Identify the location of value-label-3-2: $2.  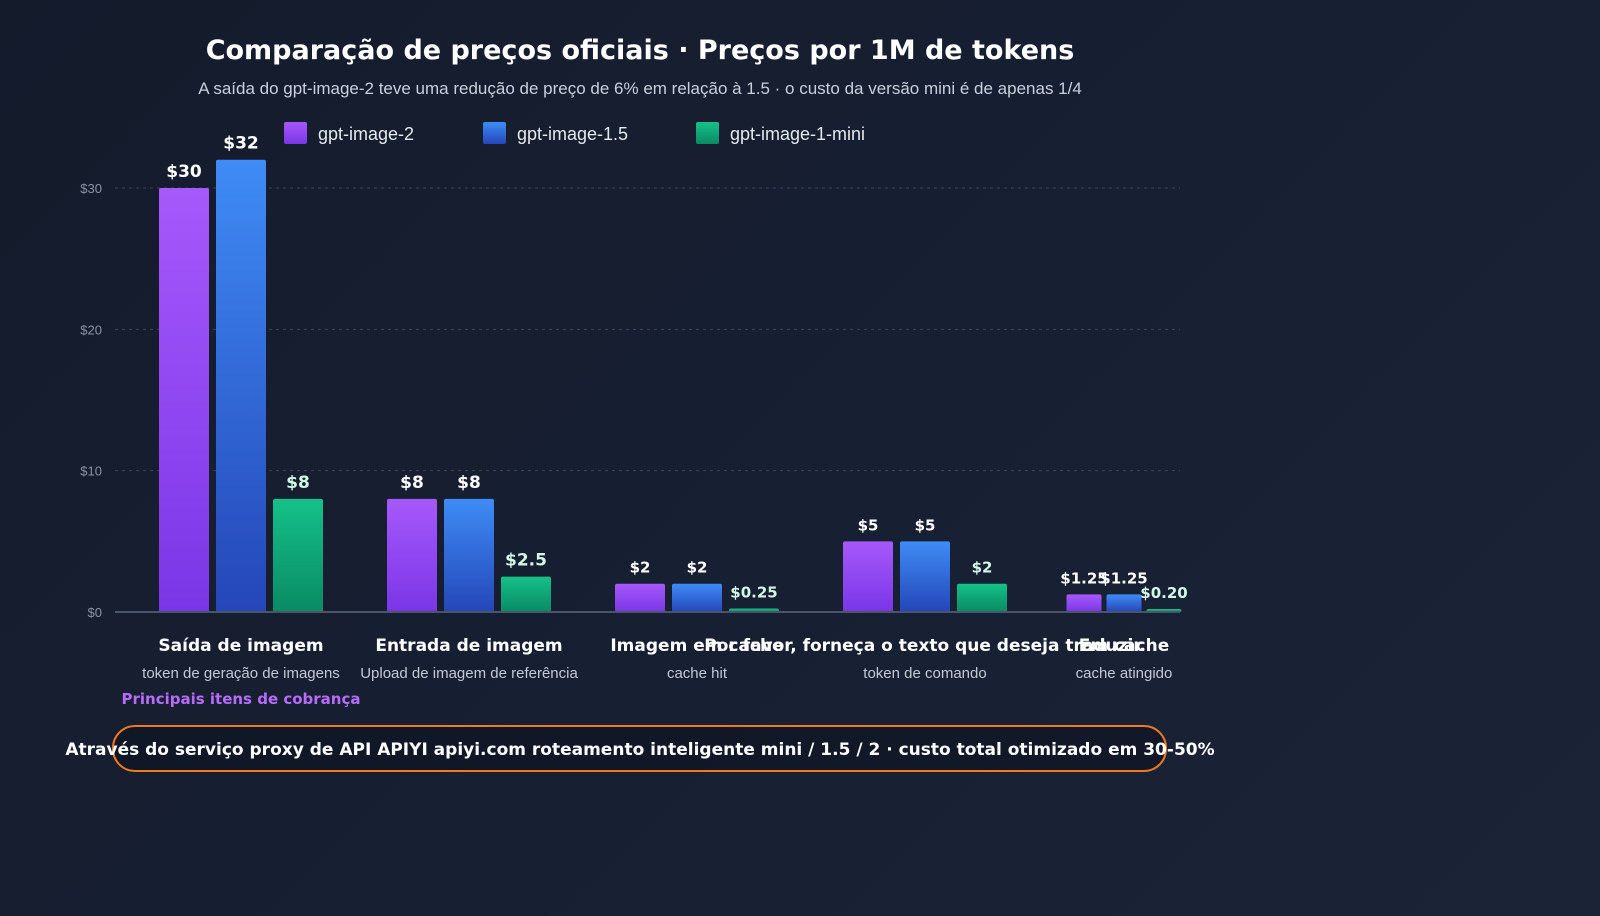
(697, 568).